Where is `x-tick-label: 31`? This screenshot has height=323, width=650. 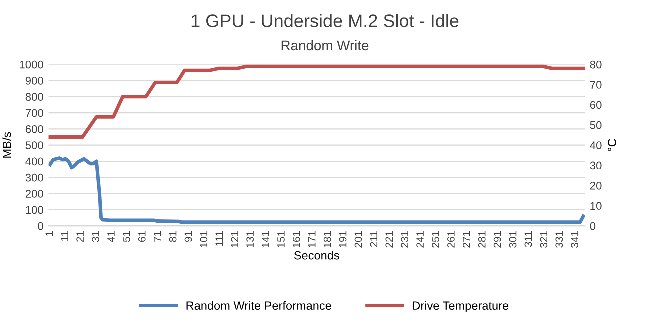 x-tick-label: 31 is located at coordinates (96, 236).